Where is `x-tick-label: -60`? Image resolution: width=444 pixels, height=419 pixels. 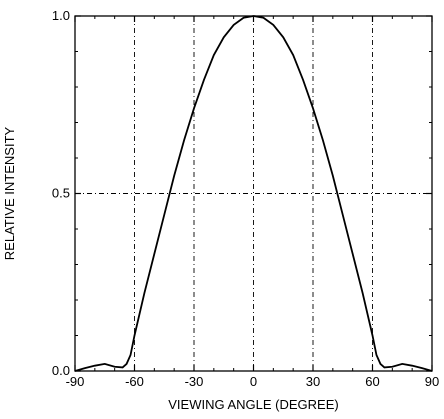 x-tick-label: -60 is located at coordinates (134, 381).